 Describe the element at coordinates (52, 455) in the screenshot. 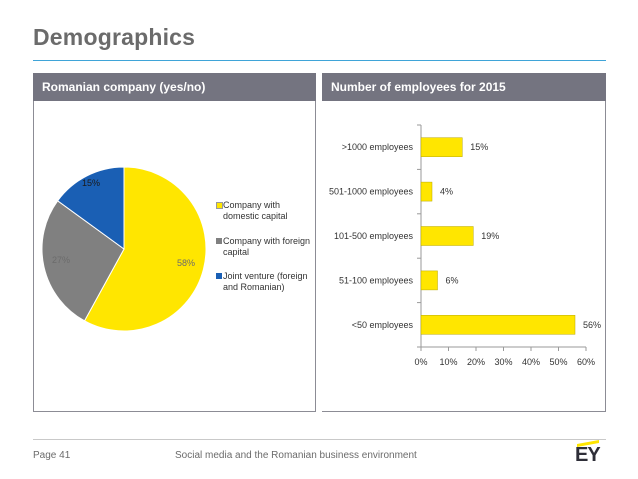

I see `page-number: Page 41` at that location.